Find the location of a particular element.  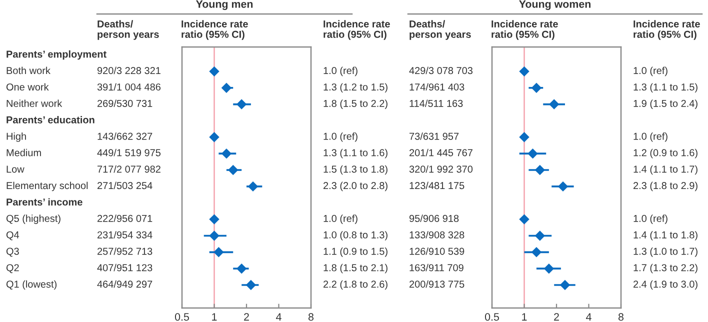

category-label: High is located at coordinates (16, 137).